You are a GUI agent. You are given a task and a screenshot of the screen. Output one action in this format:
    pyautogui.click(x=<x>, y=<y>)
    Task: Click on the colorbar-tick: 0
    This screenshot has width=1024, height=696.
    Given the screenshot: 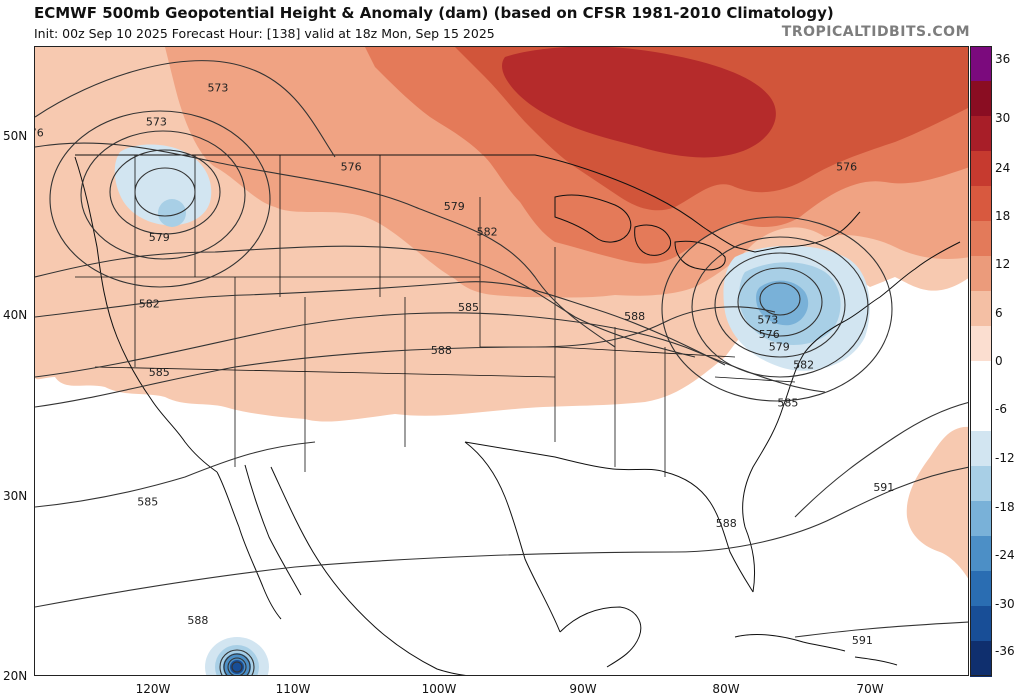 What is the action you would take?
    pyautogui.click(x=999, y=361)
    